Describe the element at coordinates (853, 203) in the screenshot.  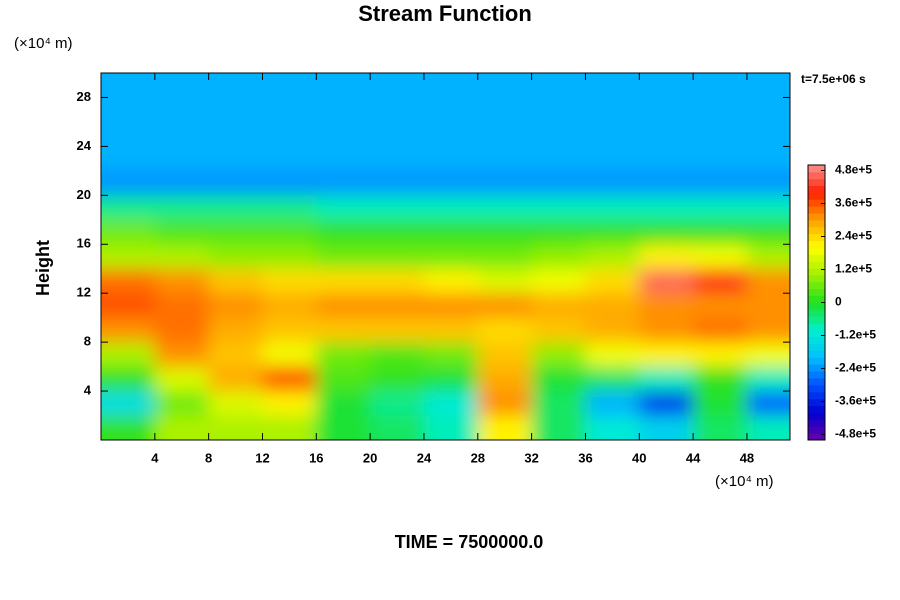
I see `colorbar-label: 3.6e+5` at that location.